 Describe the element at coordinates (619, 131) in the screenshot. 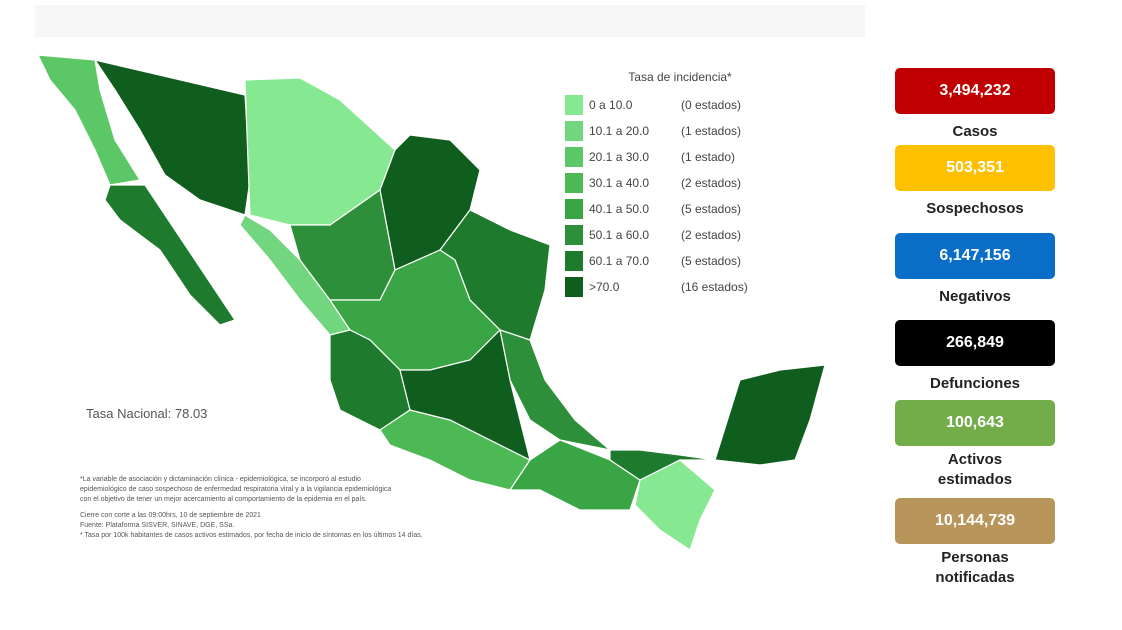

I see `legend-range: 10.1 a 20.0` at that location.